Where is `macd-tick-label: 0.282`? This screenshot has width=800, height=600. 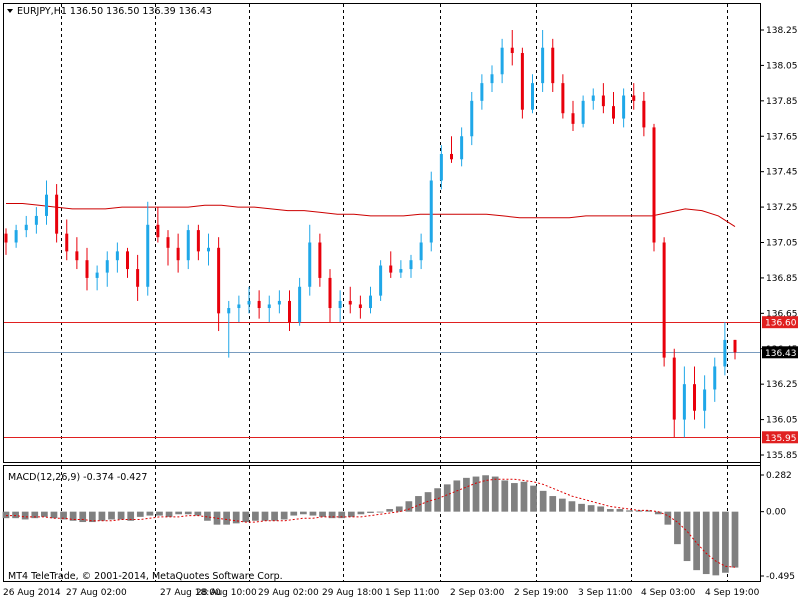
macd-tick-label: 0.282 is located at coordinates (779, 476).